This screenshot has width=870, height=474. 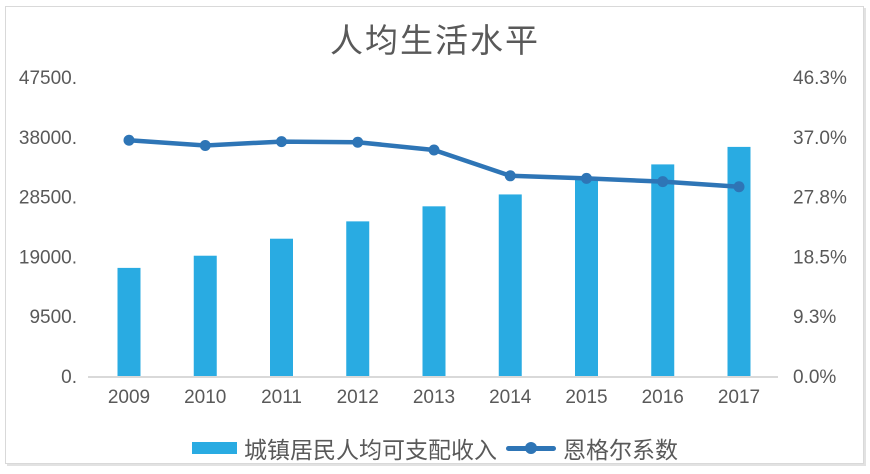 What do you see at coordinates (739, 187) in the screenshot?
I see `line-point-2017` at bounding box center [739, 187].